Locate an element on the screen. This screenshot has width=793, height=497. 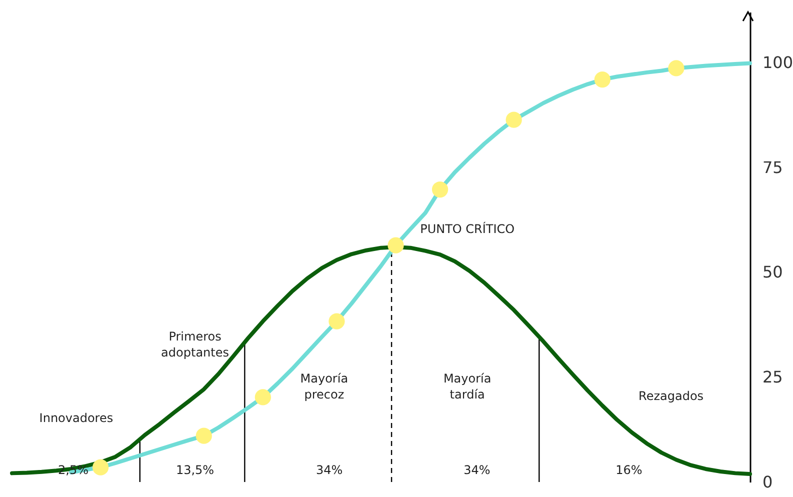
annotation: 2,5% is located at coordinates (73, 469).